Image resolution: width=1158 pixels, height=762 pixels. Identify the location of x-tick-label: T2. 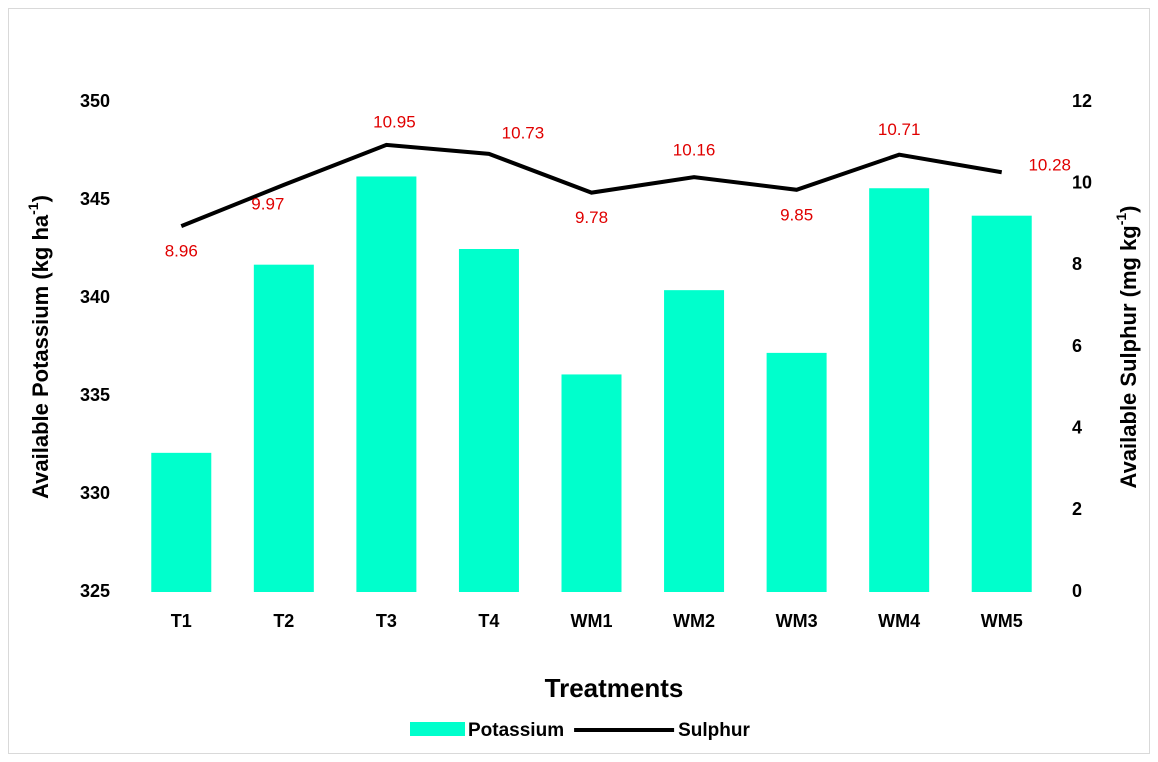
(283, 621).